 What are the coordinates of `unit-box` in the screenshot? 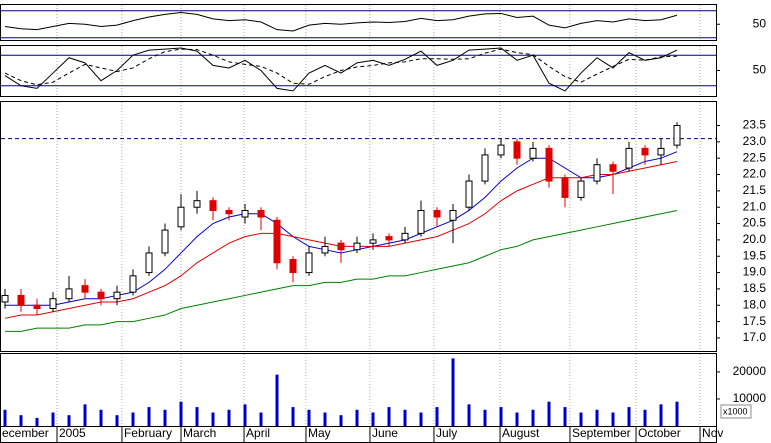 It's located at (736, 411).